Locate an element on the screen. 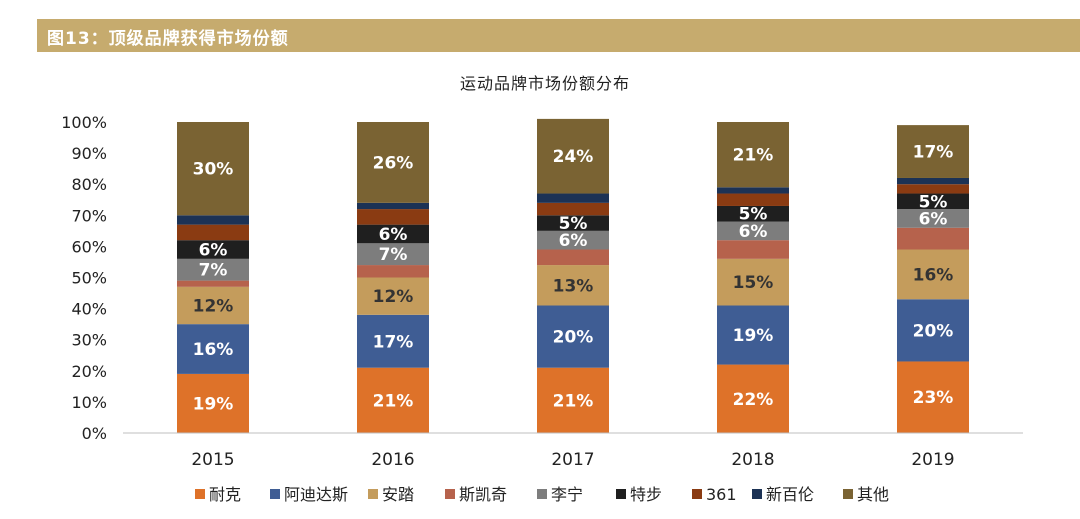  y-tick-label: 70% is located at coordinates (89, 215).